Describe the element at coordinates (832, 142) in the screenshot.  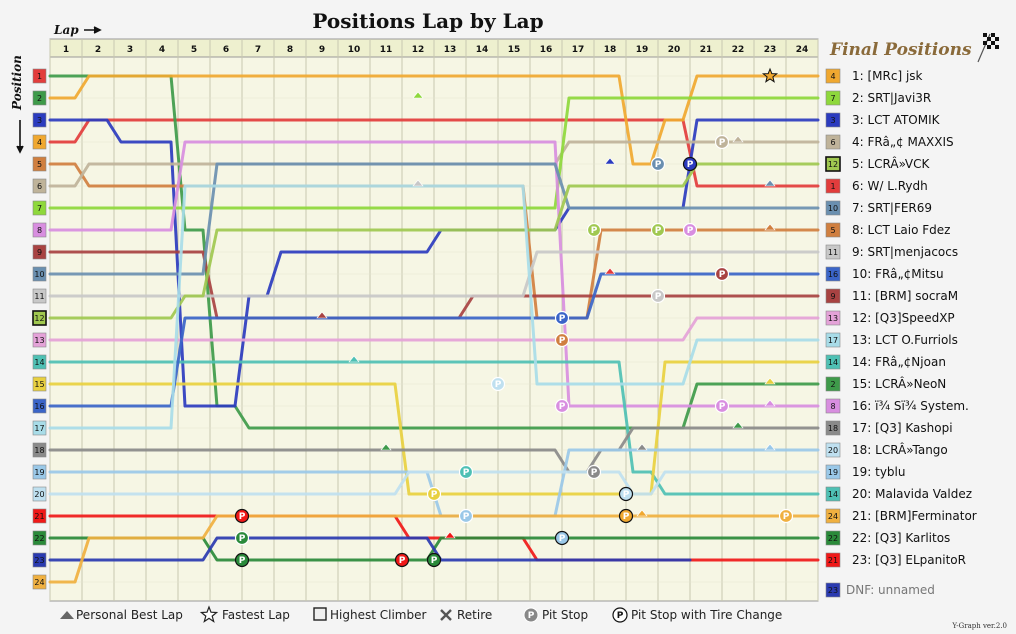
I see `final-grid-label: 6` at that location.